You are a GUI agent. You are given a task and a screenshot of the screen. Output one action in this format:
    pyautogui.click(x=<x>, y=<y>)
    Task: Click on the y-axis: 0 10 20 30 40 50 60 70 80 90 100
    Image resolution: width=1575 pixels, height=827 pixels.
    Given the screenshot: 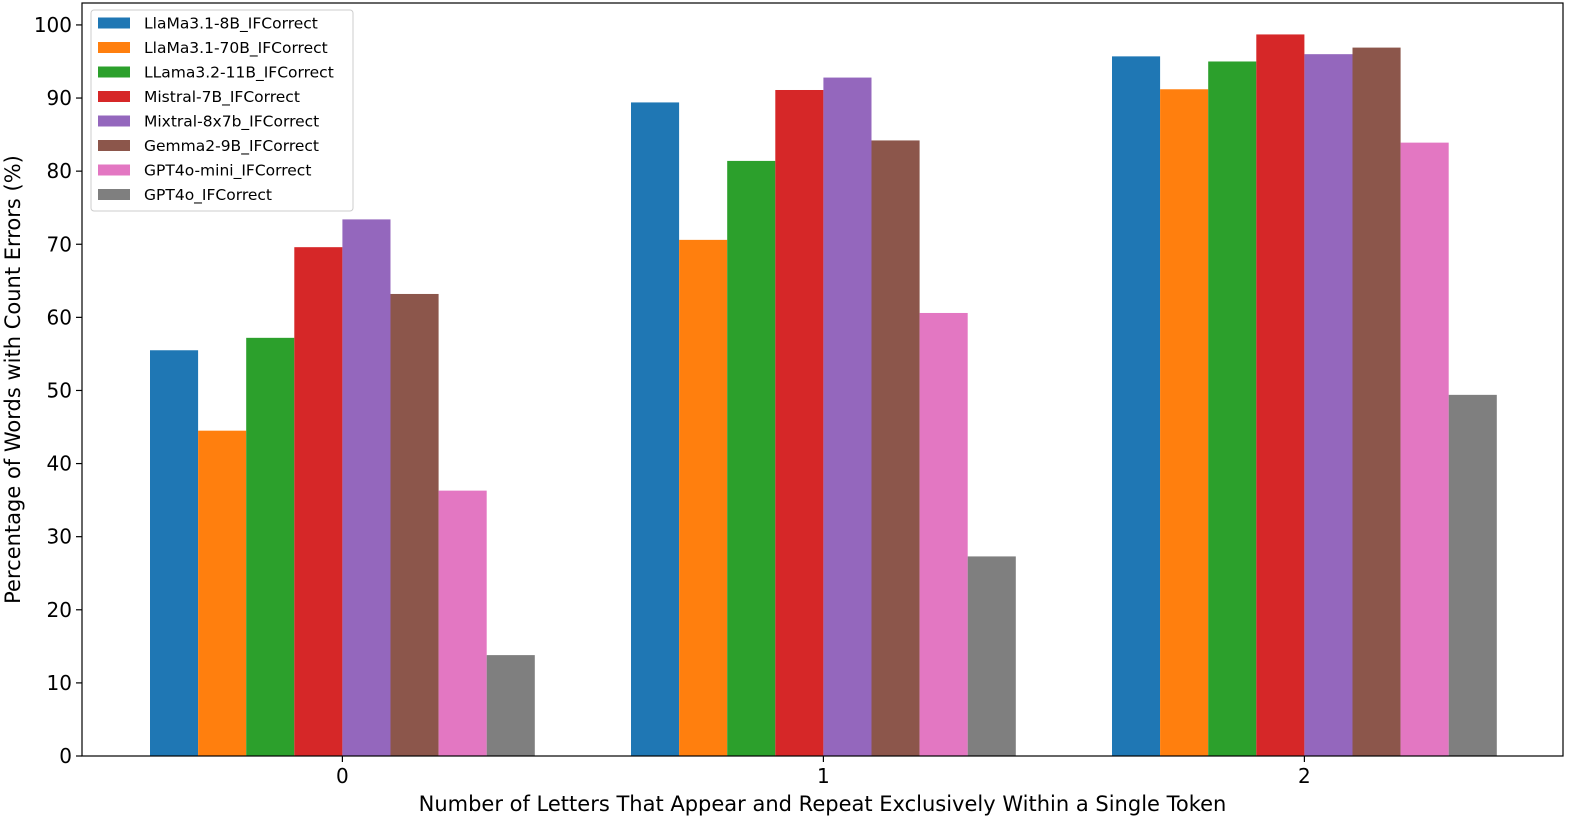 What is the action you would take?
    pyautogui.click(x=58, y=390)
    